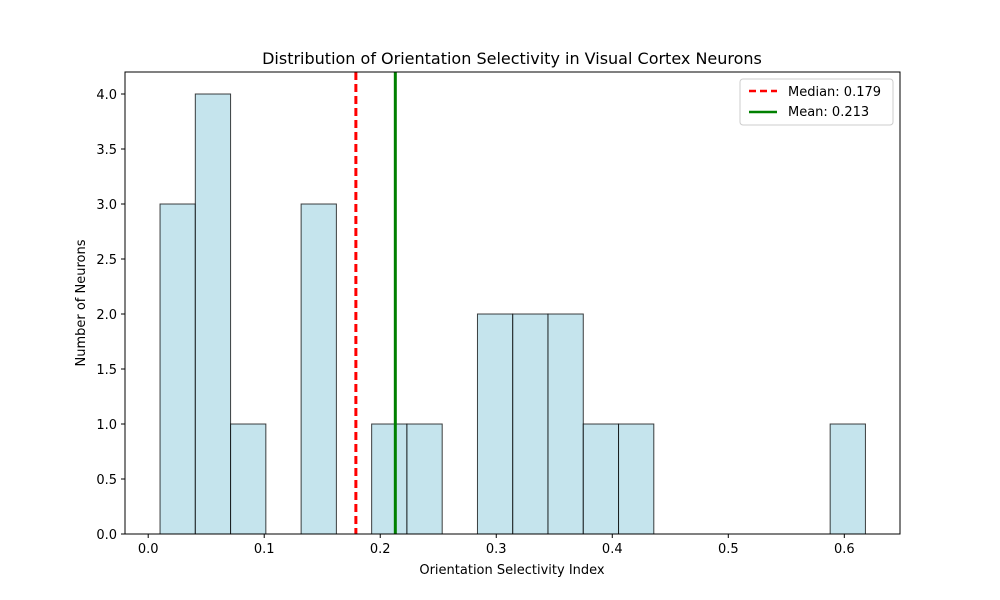 The image size is (1000, 600). I want to click on x-tick-label: 0.4, so click(612, 549).